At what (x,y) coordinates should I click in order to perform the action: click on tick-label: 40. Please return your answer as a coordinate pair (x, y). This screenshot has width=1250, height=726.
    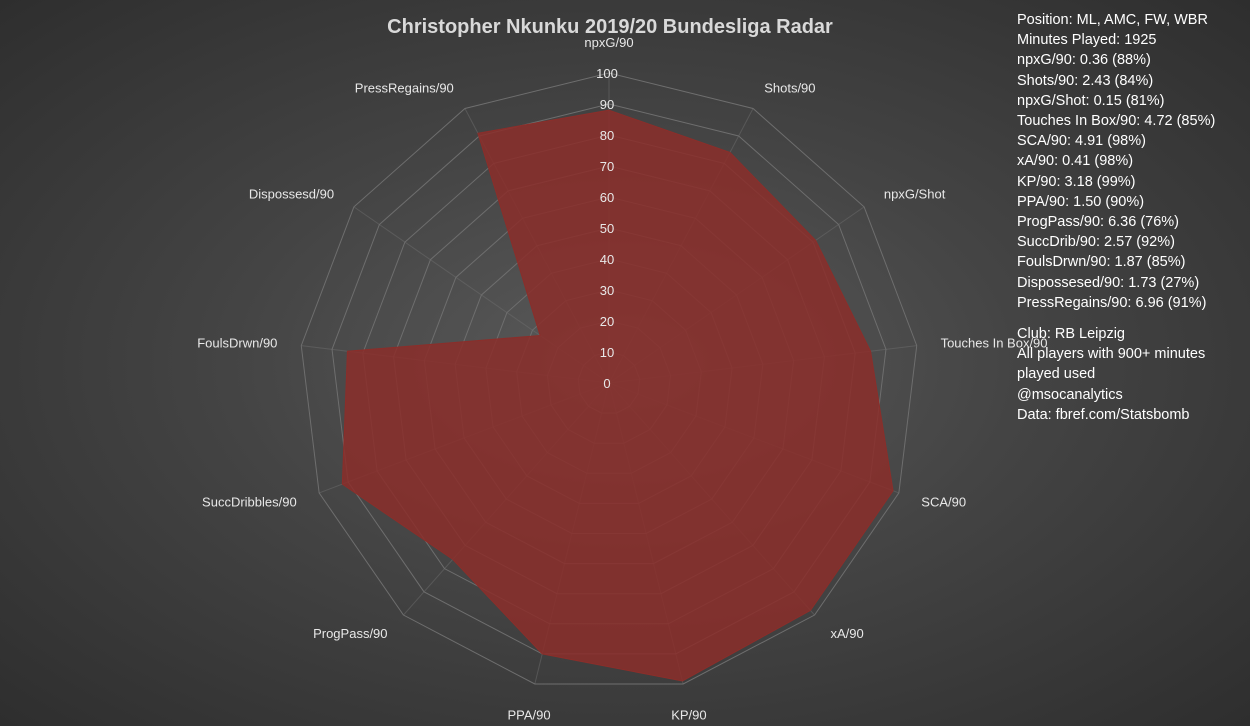
    Looking at the image, I should click on (607, 259).